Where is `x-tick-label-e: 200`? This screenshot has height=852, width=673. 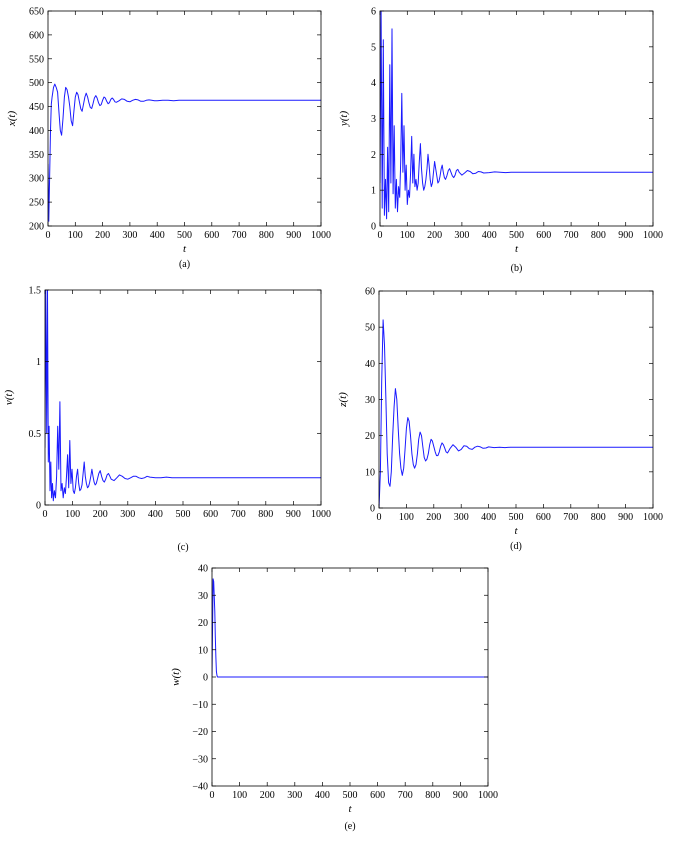 x-tick-label-e: 200 is located at coordinates (267, 795).